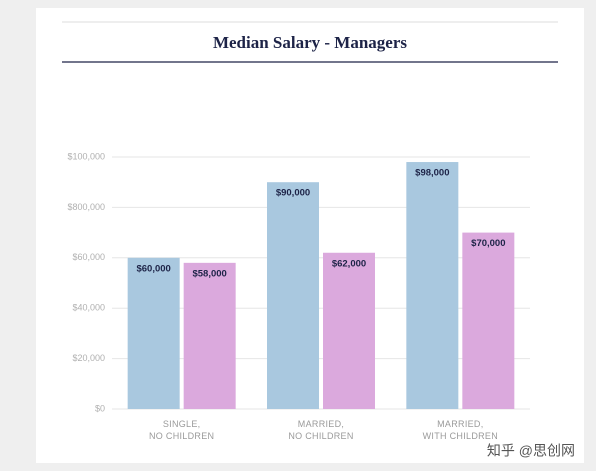  What do you see at coordinates (88, 308) in the screenshot?
I see `y-tick-label: $40,000` at bounding box center [88, 308].